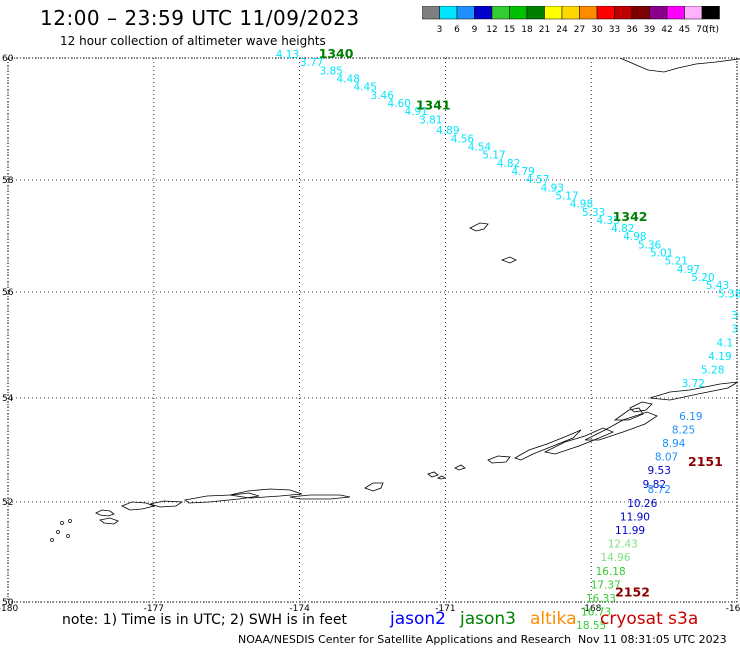  What do you see at coordinates (674, 444) in the screenshot?
I see `swh-reading: 8.94` at bounding box center [674, 444].